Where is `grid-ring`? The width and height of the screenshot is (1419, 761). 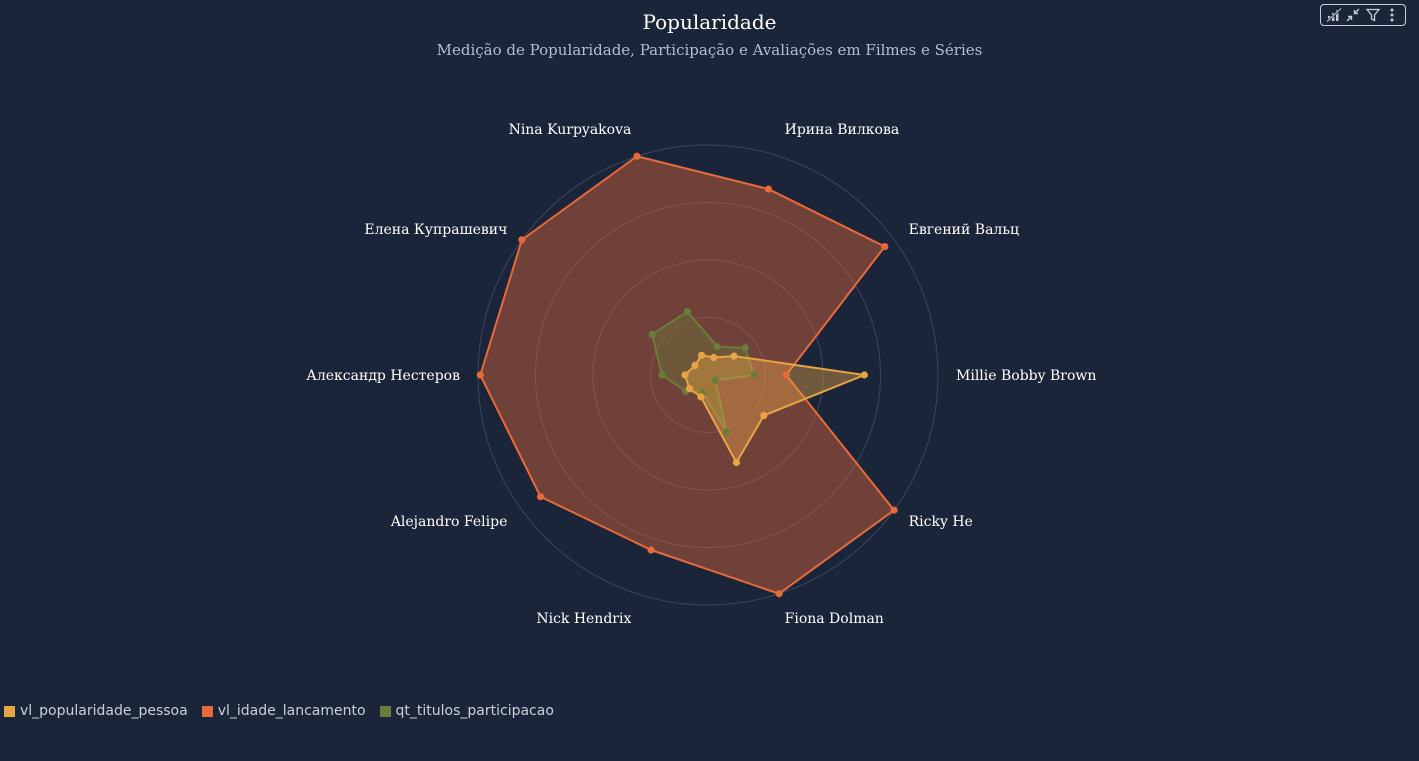 grid-ring is located at coordinates (708, 375).